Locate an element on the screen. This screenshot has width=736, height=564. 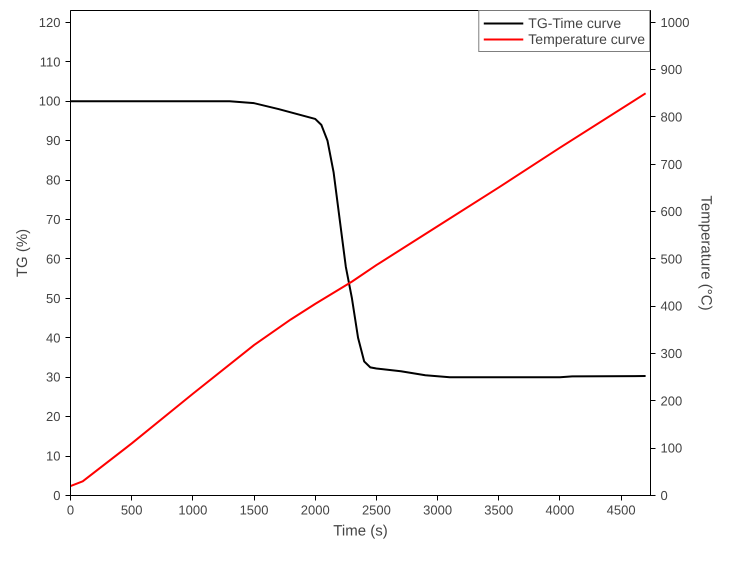
y-tick-label: 40 is located at coordinates (53, 338).